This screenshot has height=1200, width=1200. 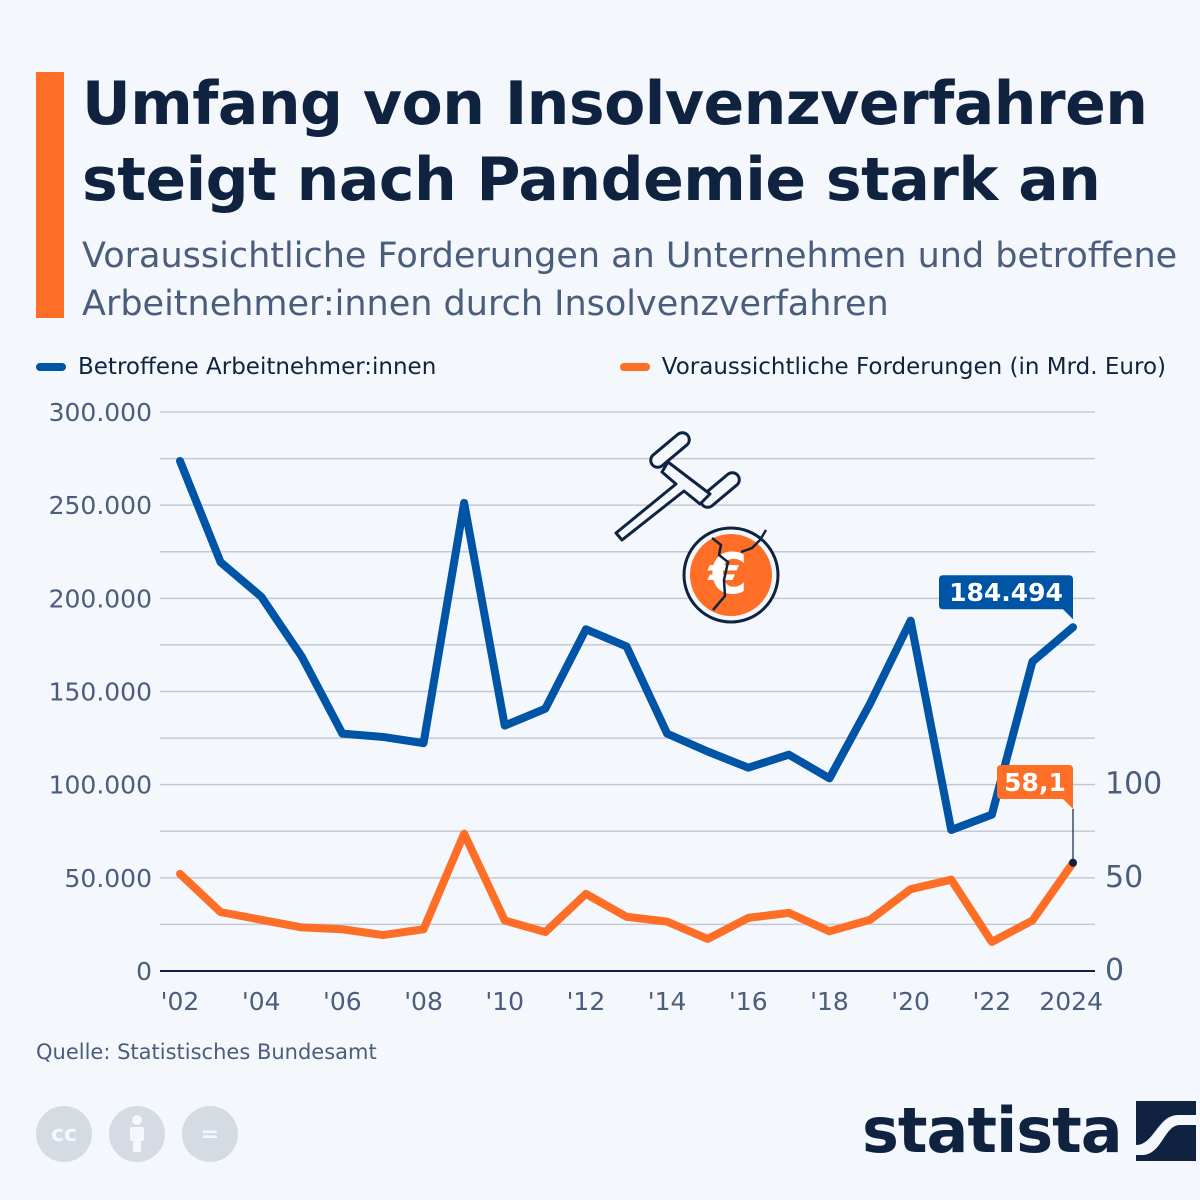 What do you see at coordinates (1165, 1130) in the screenshot?
I see `statista-logo-icon` at bounding box center [1165, 1130].